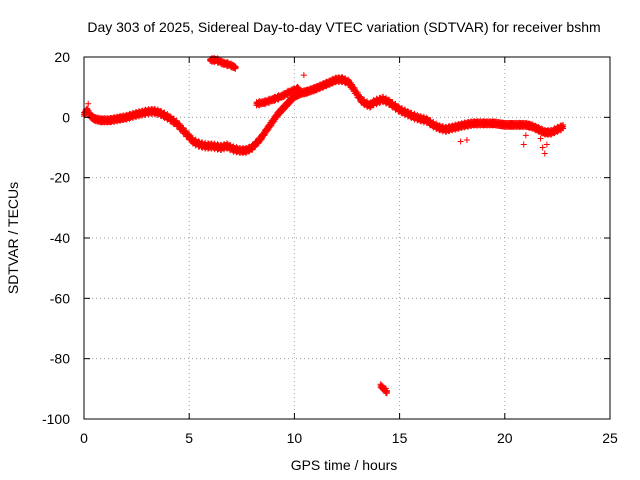  What do you see at coordinates (66, 117) in the screenshot?
I see `y-tick-label: 0` at bounding box center [66, 117].